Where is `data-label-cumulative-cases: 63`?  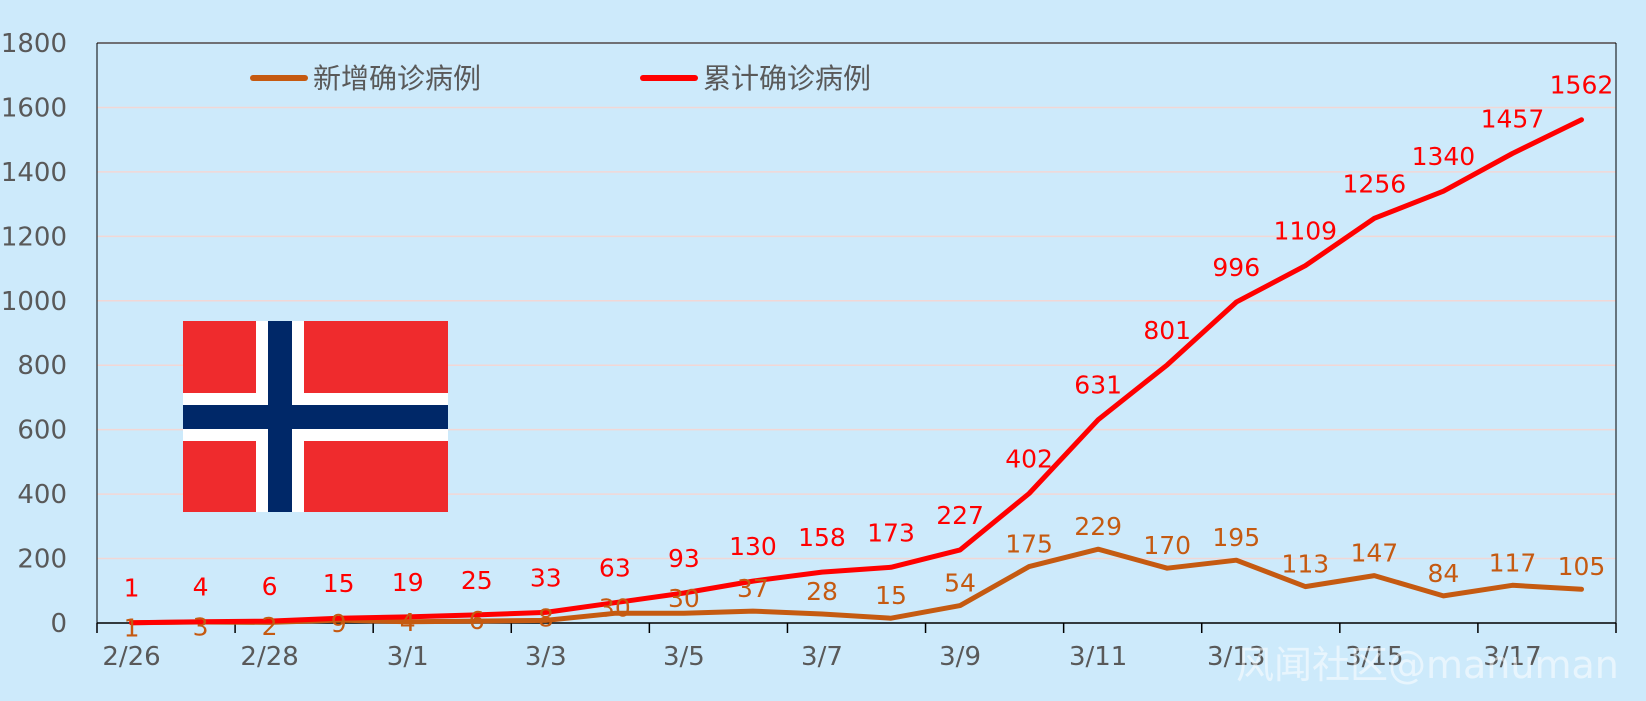
data-label-cumulative-cases: 63 is located at coordinates (615, 568).